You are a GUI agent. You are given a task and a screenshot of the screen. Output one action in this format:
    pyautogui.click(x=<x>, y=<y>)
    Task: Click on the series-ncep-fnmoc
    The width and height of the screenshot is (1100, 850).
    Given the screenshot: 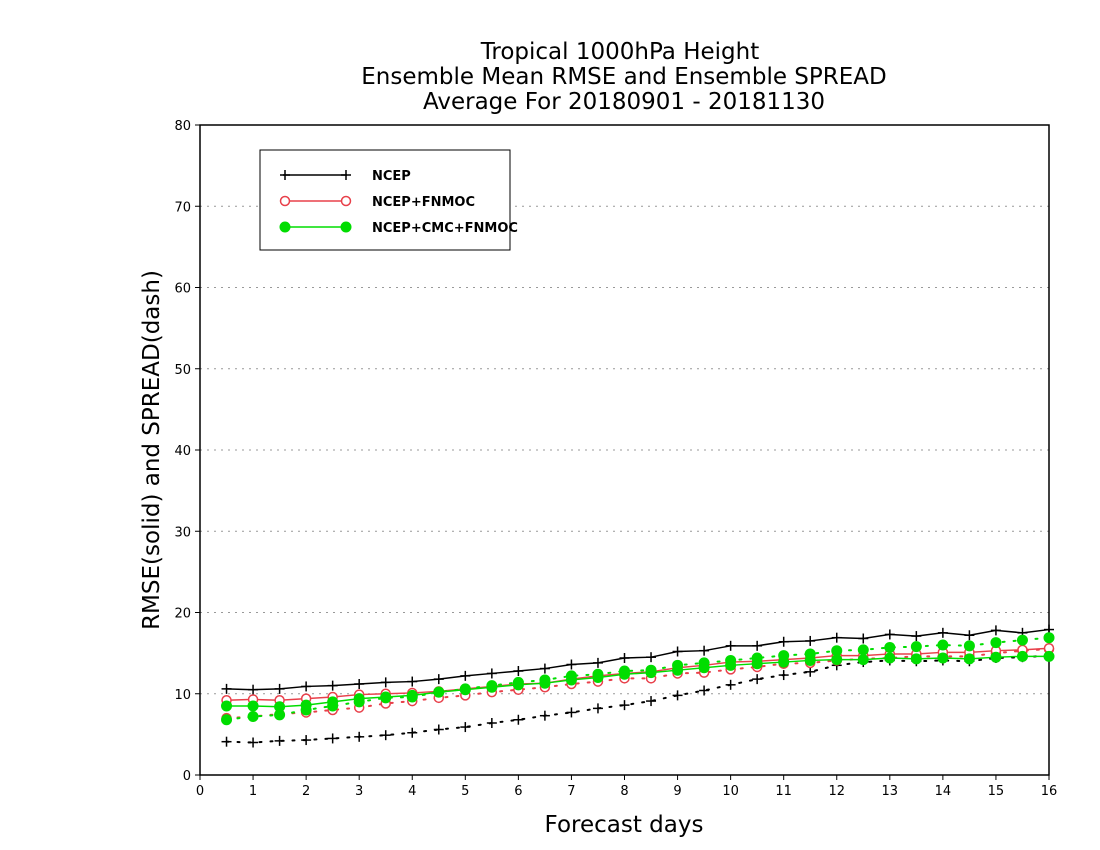 What is the action you would take?
    pyautogui.click(x=638, y=683)
    